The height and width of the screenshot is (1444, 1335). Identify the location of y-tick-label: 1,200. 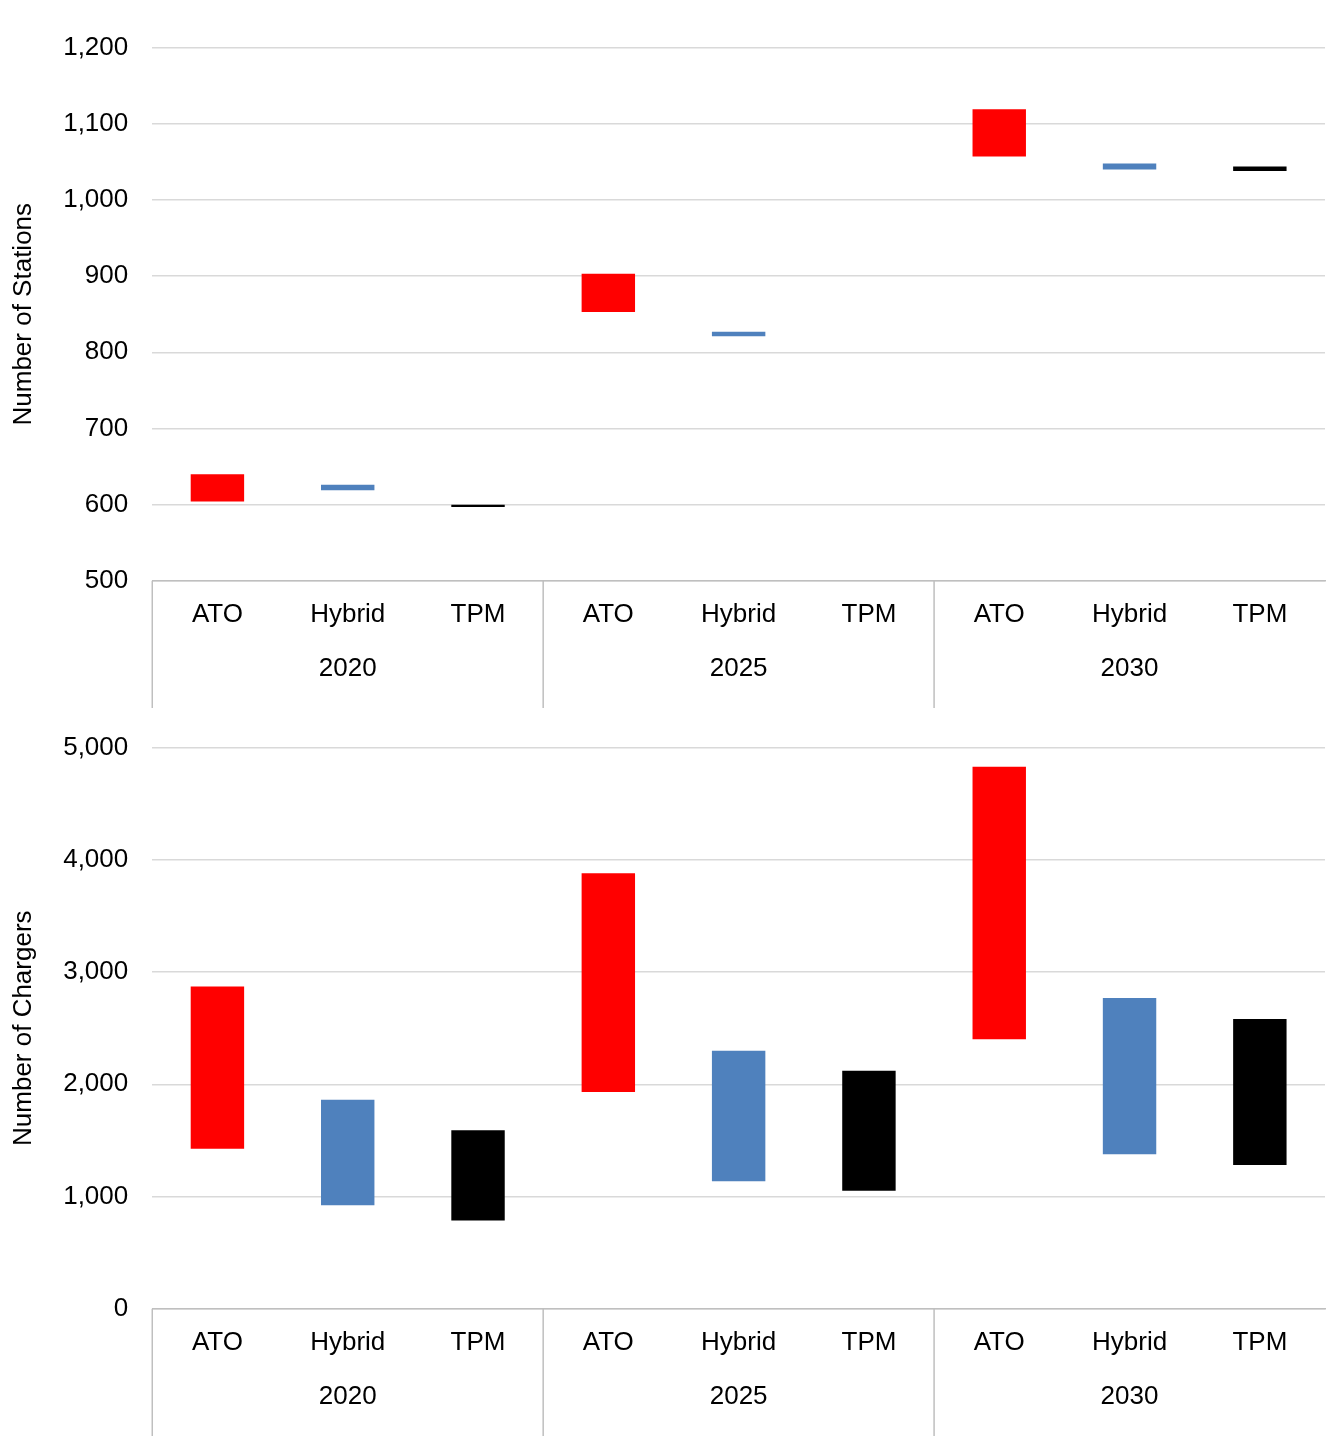
(96, 45).